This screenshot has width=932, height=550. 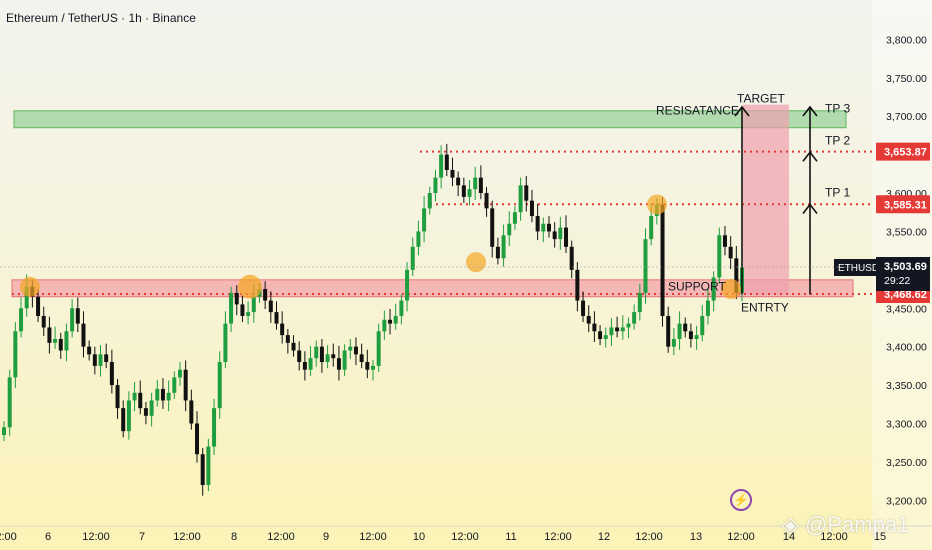 I want to click on current-price: 3,503.69, so click(x=905, y=267).